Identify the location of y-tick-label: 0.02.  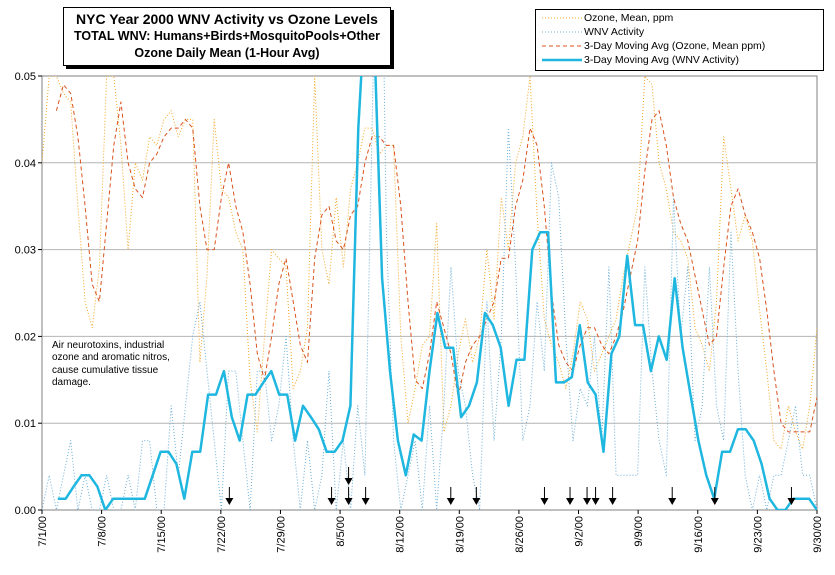
(25, 337).